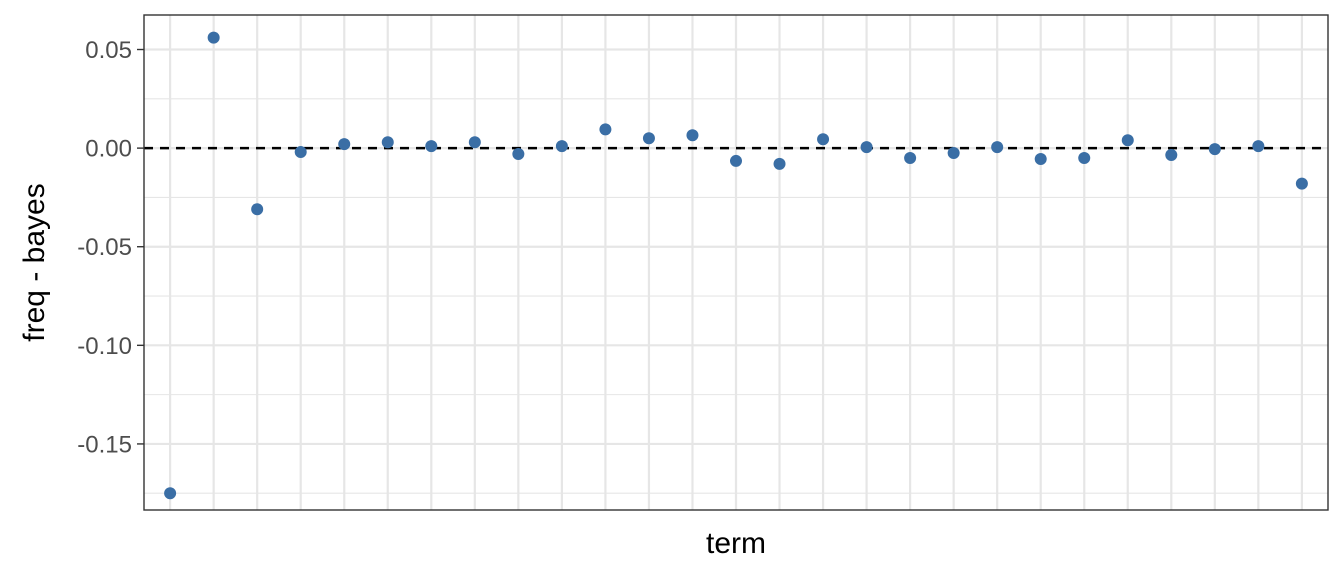  Describe the element at coordinates (34, 262) in the screenshot. I see `y-axis-title: freq - bayes` at that location.